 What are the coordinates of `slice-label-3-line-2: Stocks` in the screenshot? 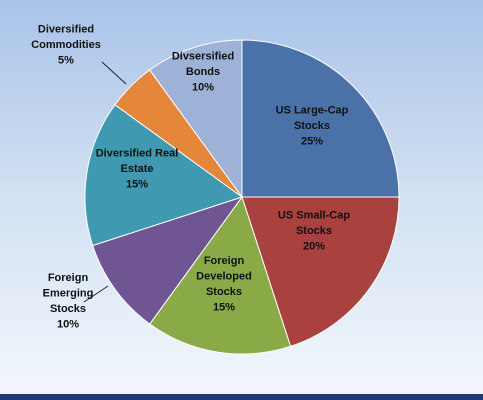 It's located at (68, 309).